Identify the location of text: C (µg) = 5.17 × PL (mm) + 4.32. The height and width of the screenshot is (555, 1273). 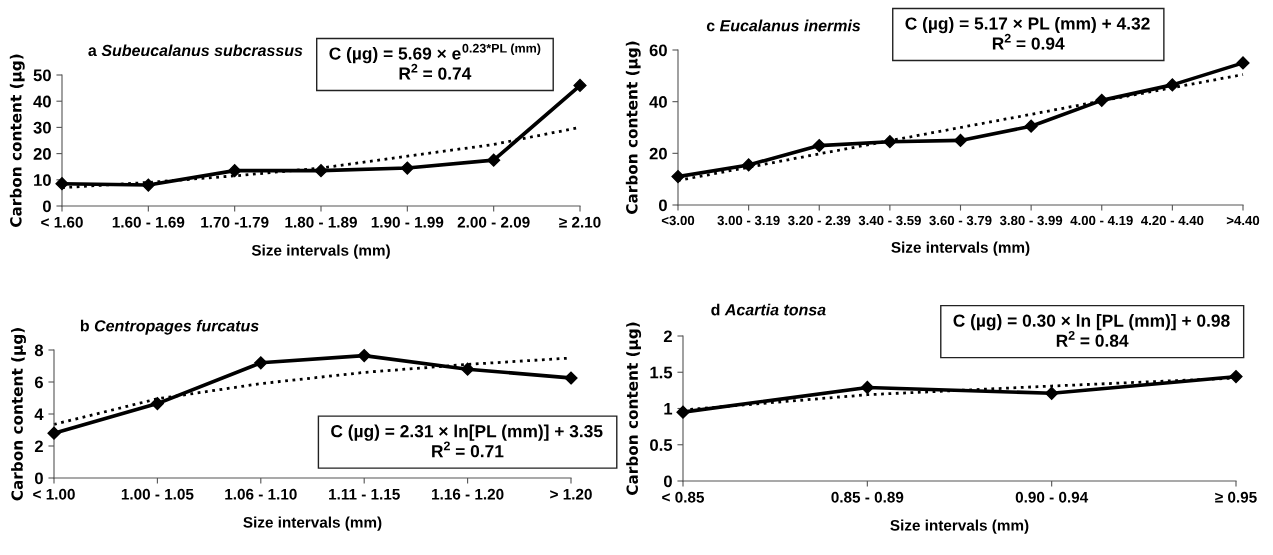
(1027, 25).